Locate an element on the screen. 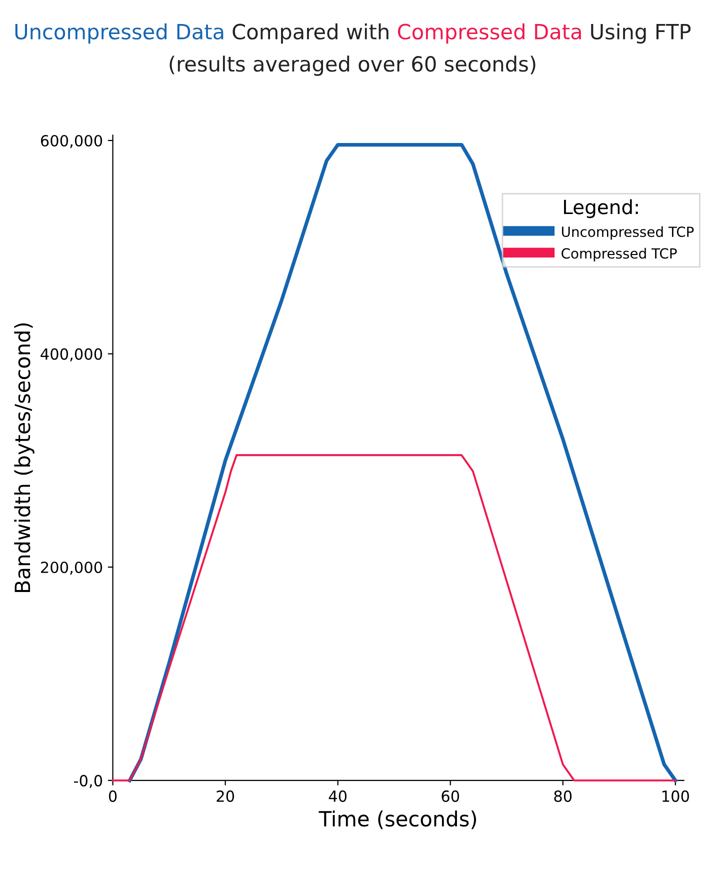 The image size is (705, 872). x-tick-label: 40 is located at coordinates (337, 796).